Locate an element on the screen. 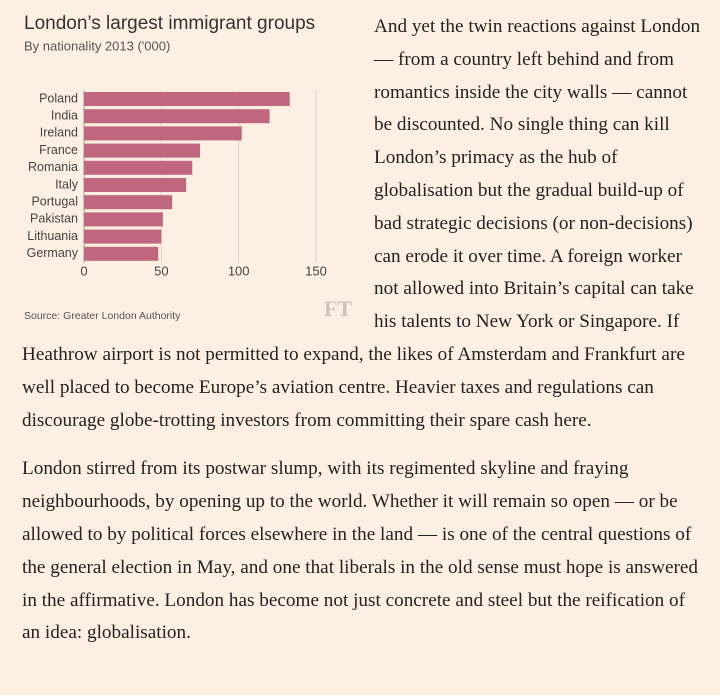 This screenshot has height=695, width=720. x-tick-label: 0 is located at coordinates (83, 270).